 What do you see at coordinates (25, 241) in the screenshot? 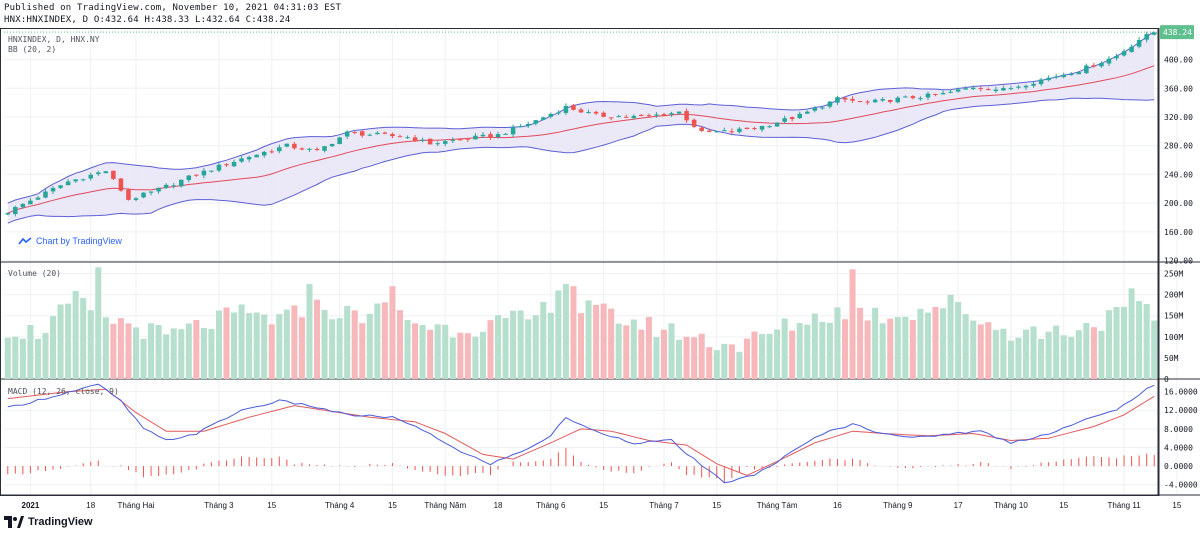
I see `tradingview-cloud-icon` at bounding box center [25, 241].